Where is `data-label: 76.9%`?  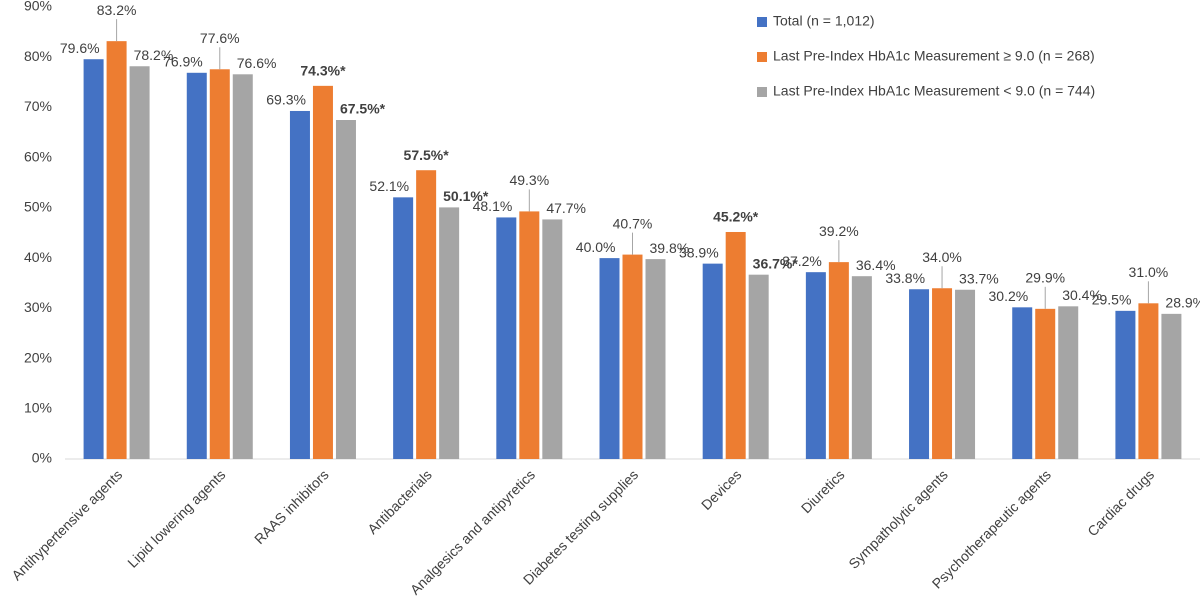 data-label: 76.9% is located at coordinates (183, 61).